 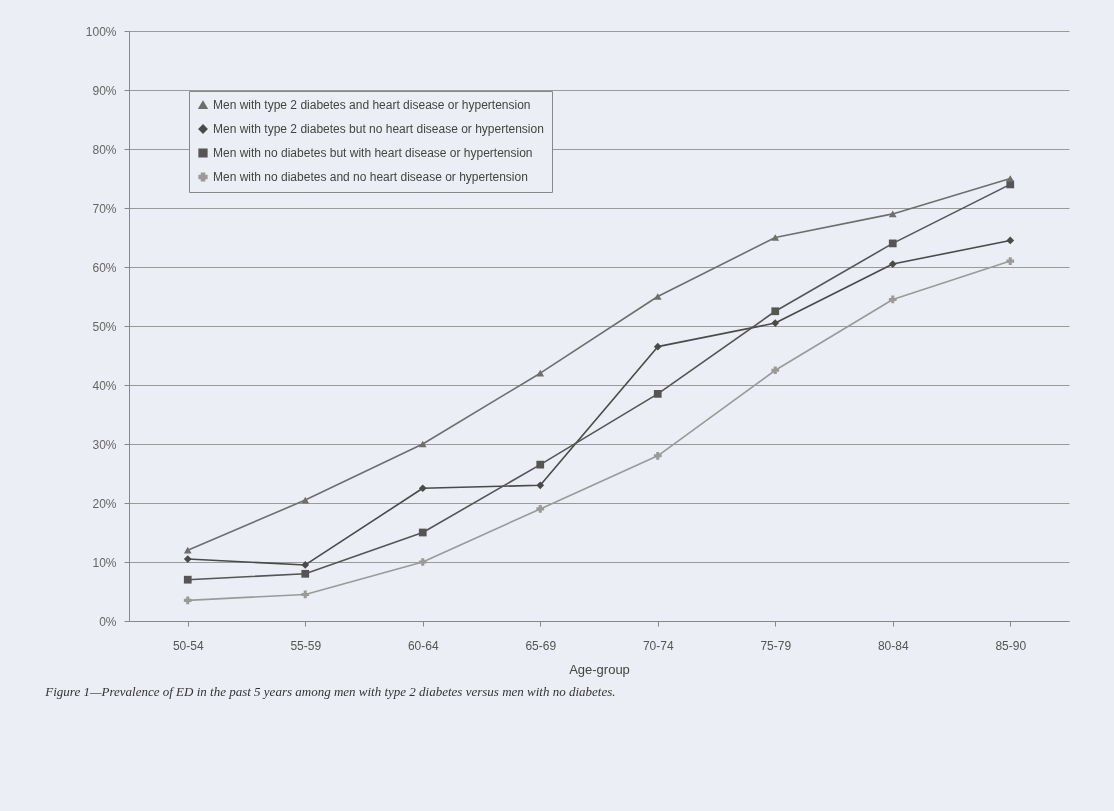 I want to click on x-tick-label: 85-90, so click(x=1011, y=645).